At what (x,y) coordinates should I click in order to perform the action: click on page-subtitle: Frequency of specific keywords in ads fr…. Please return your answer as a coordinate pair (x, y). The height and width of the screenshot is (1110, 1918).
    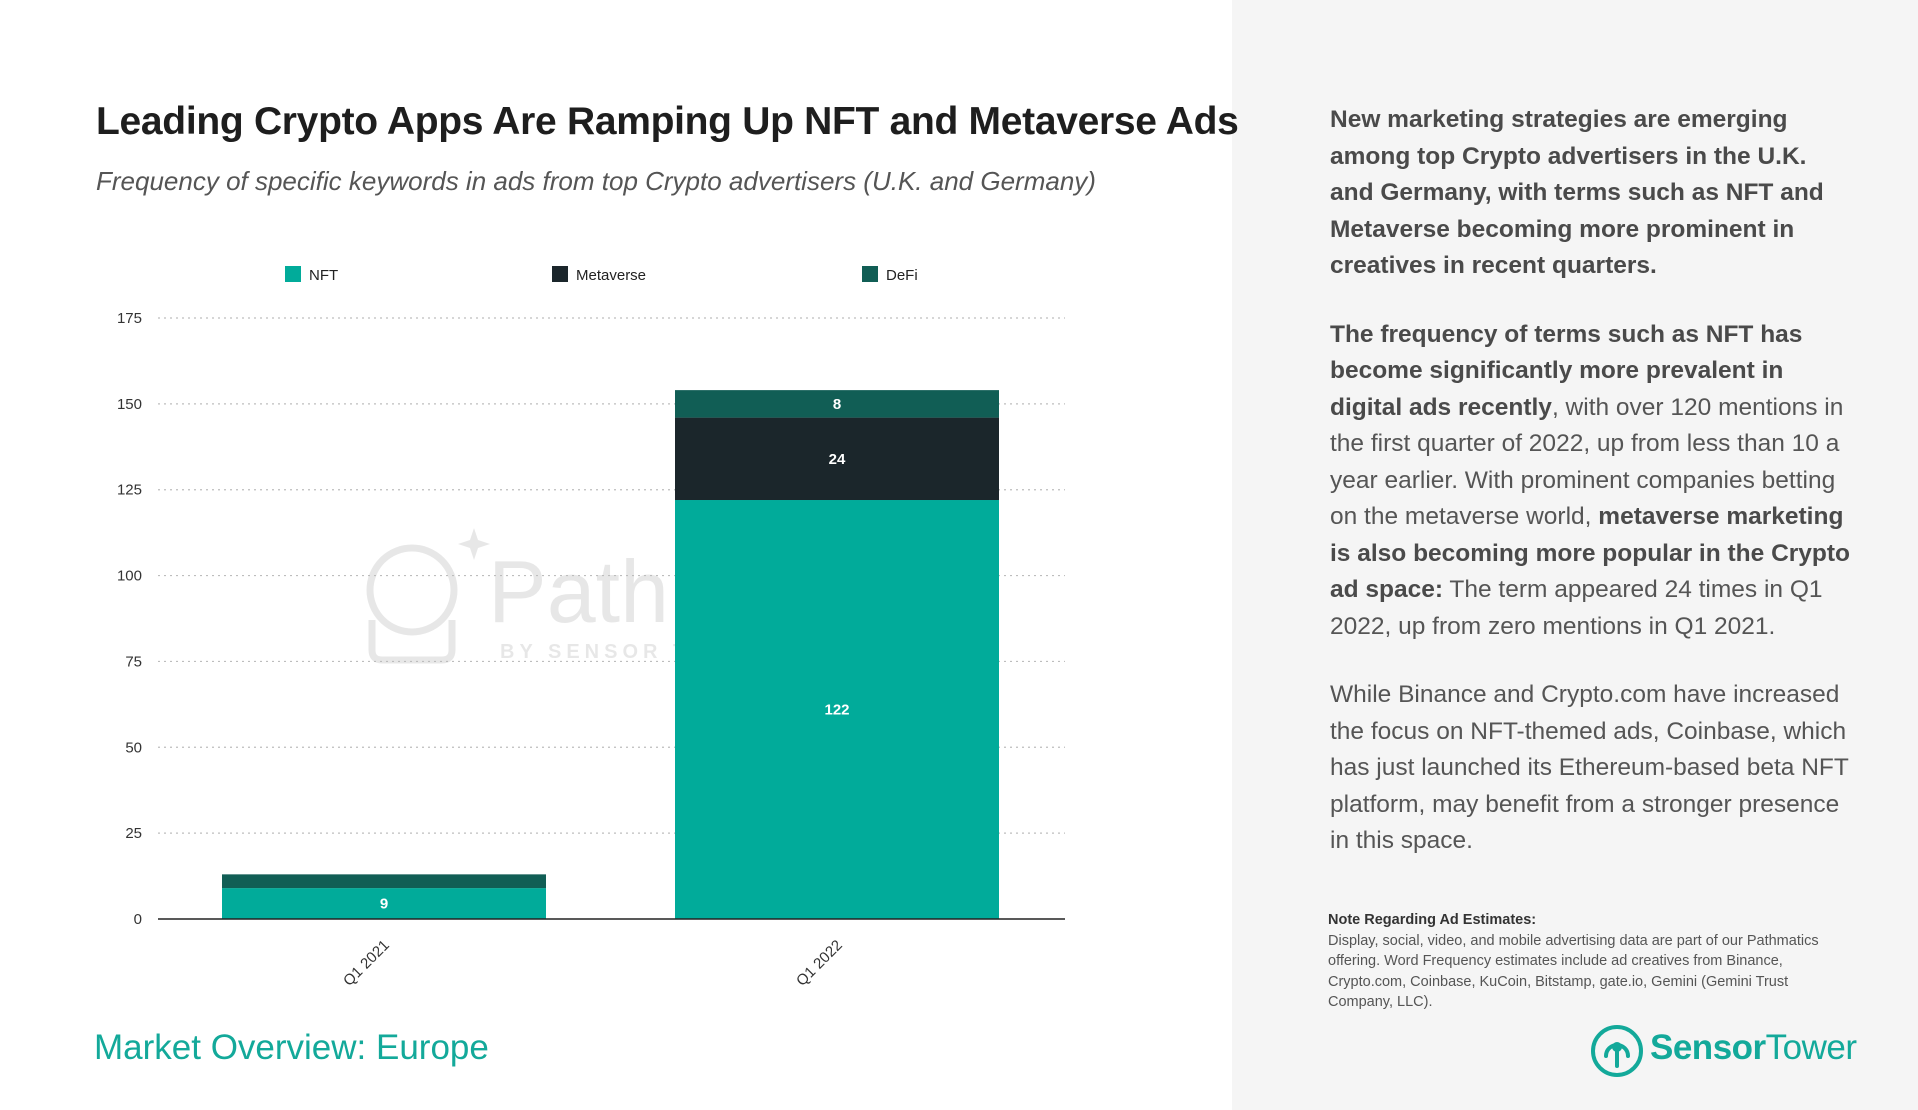
    Looking at the image, I should click on (596, 181).